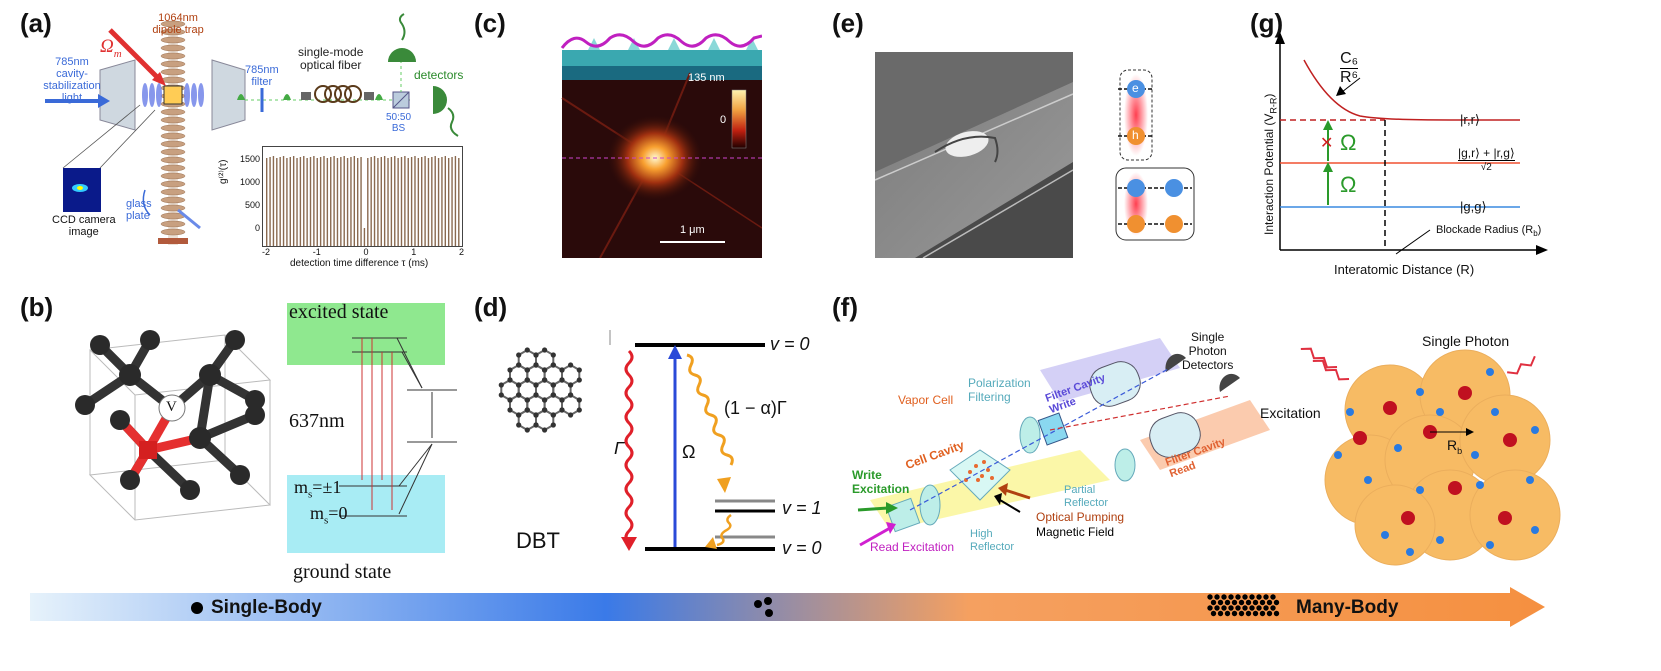 The height and width of the screenshot is (671, 1661). I want to click on vacancy-site, so click(172, 408).